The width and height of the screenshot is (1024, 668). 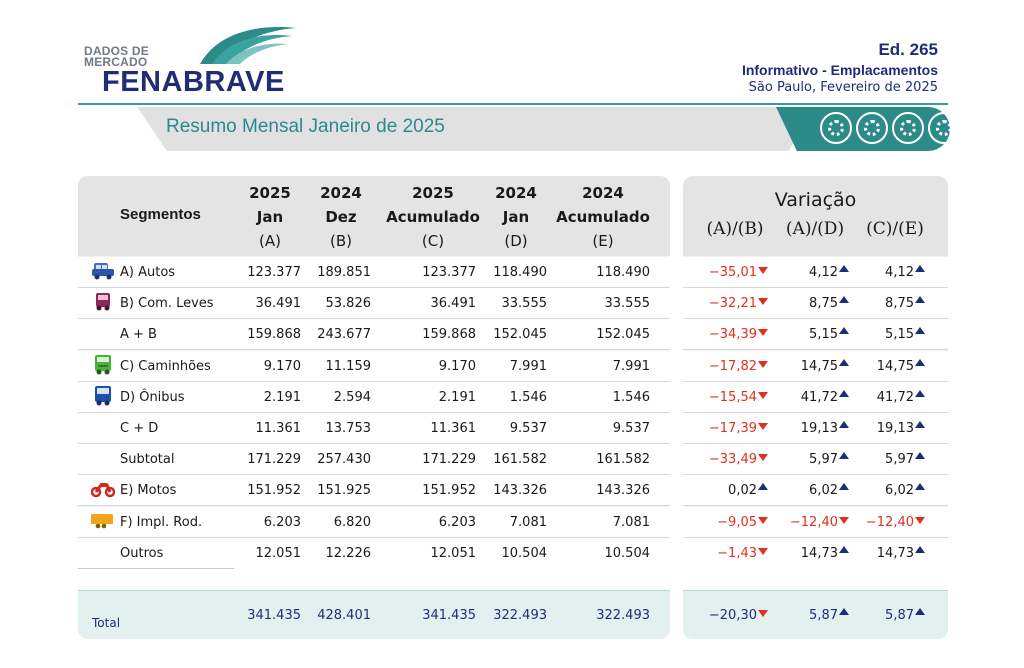 I want to click on variation-row: −15,54 41,72 41,72, so click(x=815, y=397).